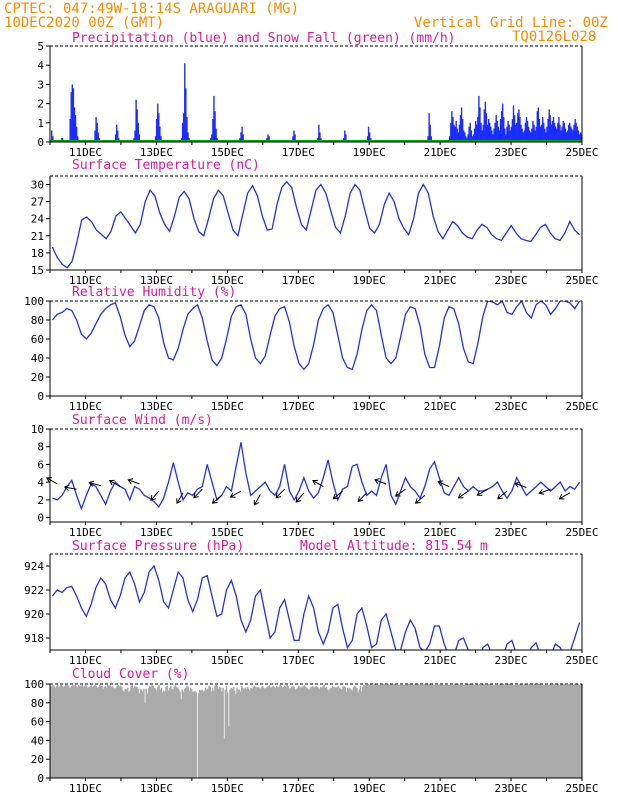 This screenshot has height=800, width=618. What do you see at coordinates (130, 674) in the screenshot?
I see `cloud-title: Cloud Cover (%)` at bounding box center [130, 674].